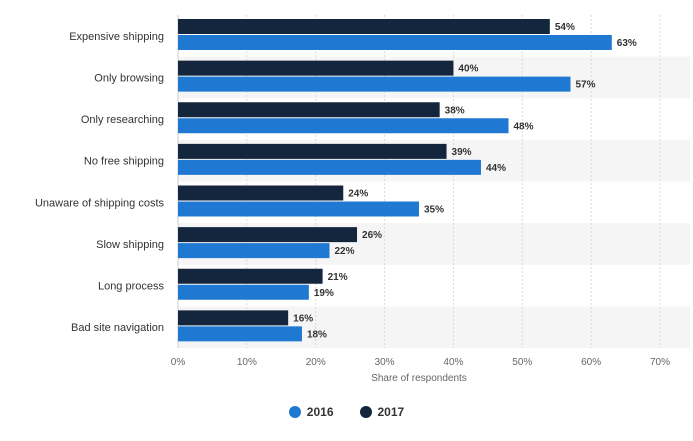 The width and height of the screenshot is (693, 441). I want to click on value-label-2017: 16%, so click(303, 318).